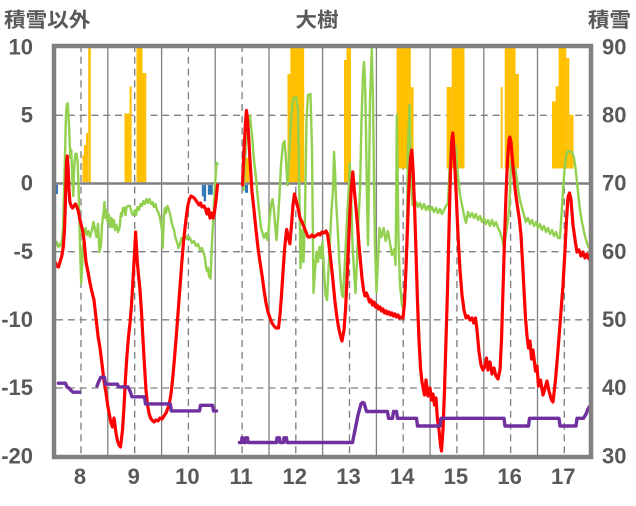  What do you see at coordinates (27, 115) in the screenshot?
I see `svg-text: 5` at bounding box center [27, 115].